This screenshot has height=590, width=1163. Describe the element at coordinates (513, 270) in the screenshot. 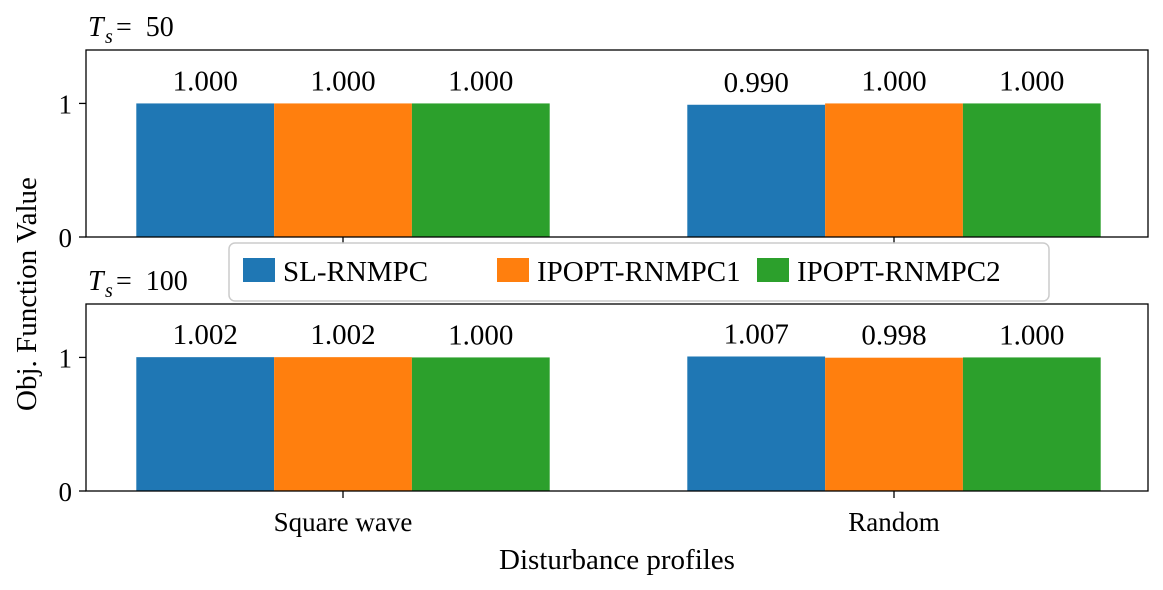

I see `legend-swatch-ipopt-rnmpc1` at that location.